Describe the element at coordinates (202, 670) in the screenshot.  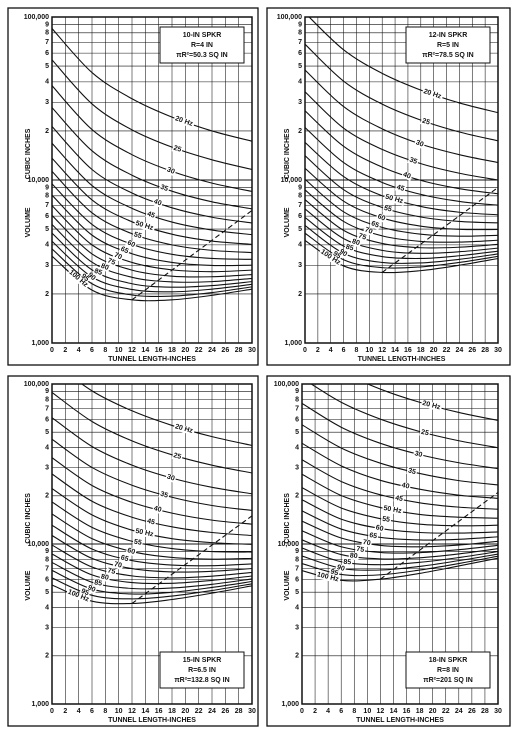
I see `note-text: R=6.5 IN` at that location.